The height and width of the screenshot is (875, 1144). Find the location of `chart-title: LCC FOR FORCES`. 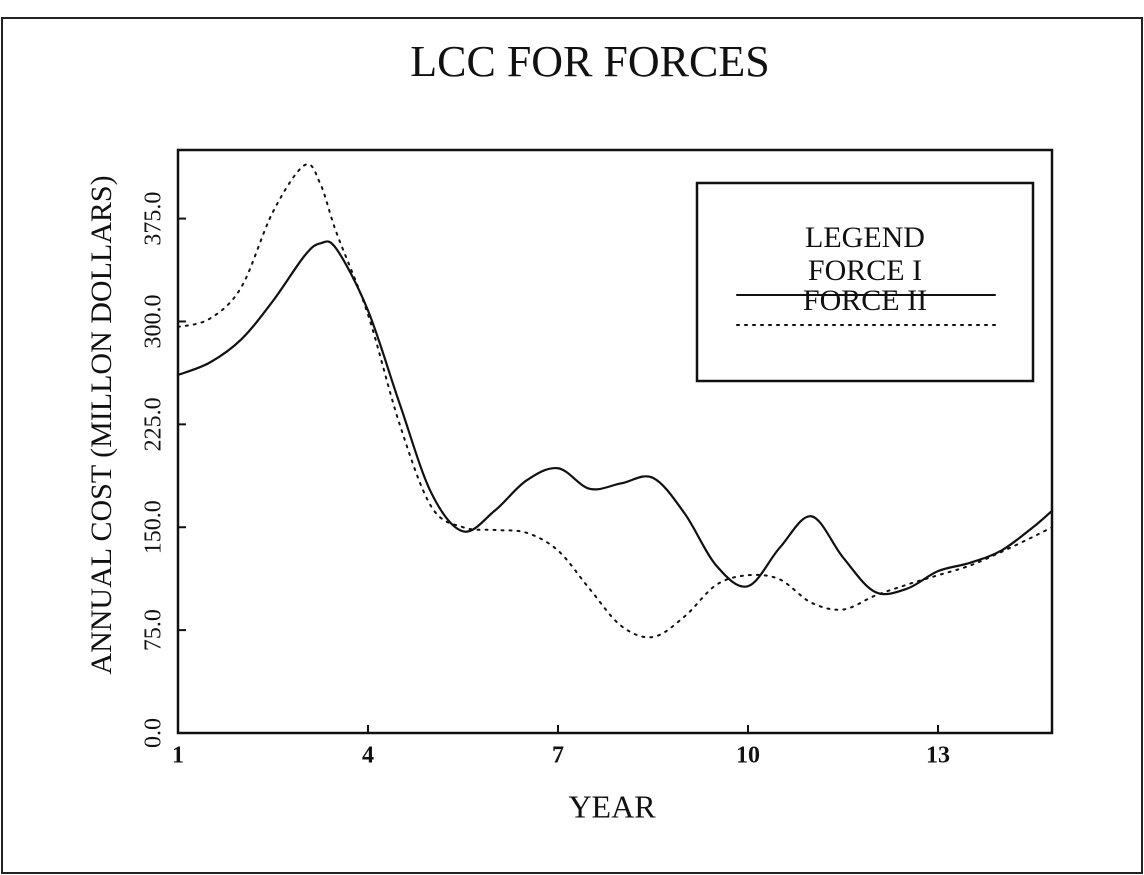

chart-title: LCC FOR FORCES is located at coordinates (589, 61).